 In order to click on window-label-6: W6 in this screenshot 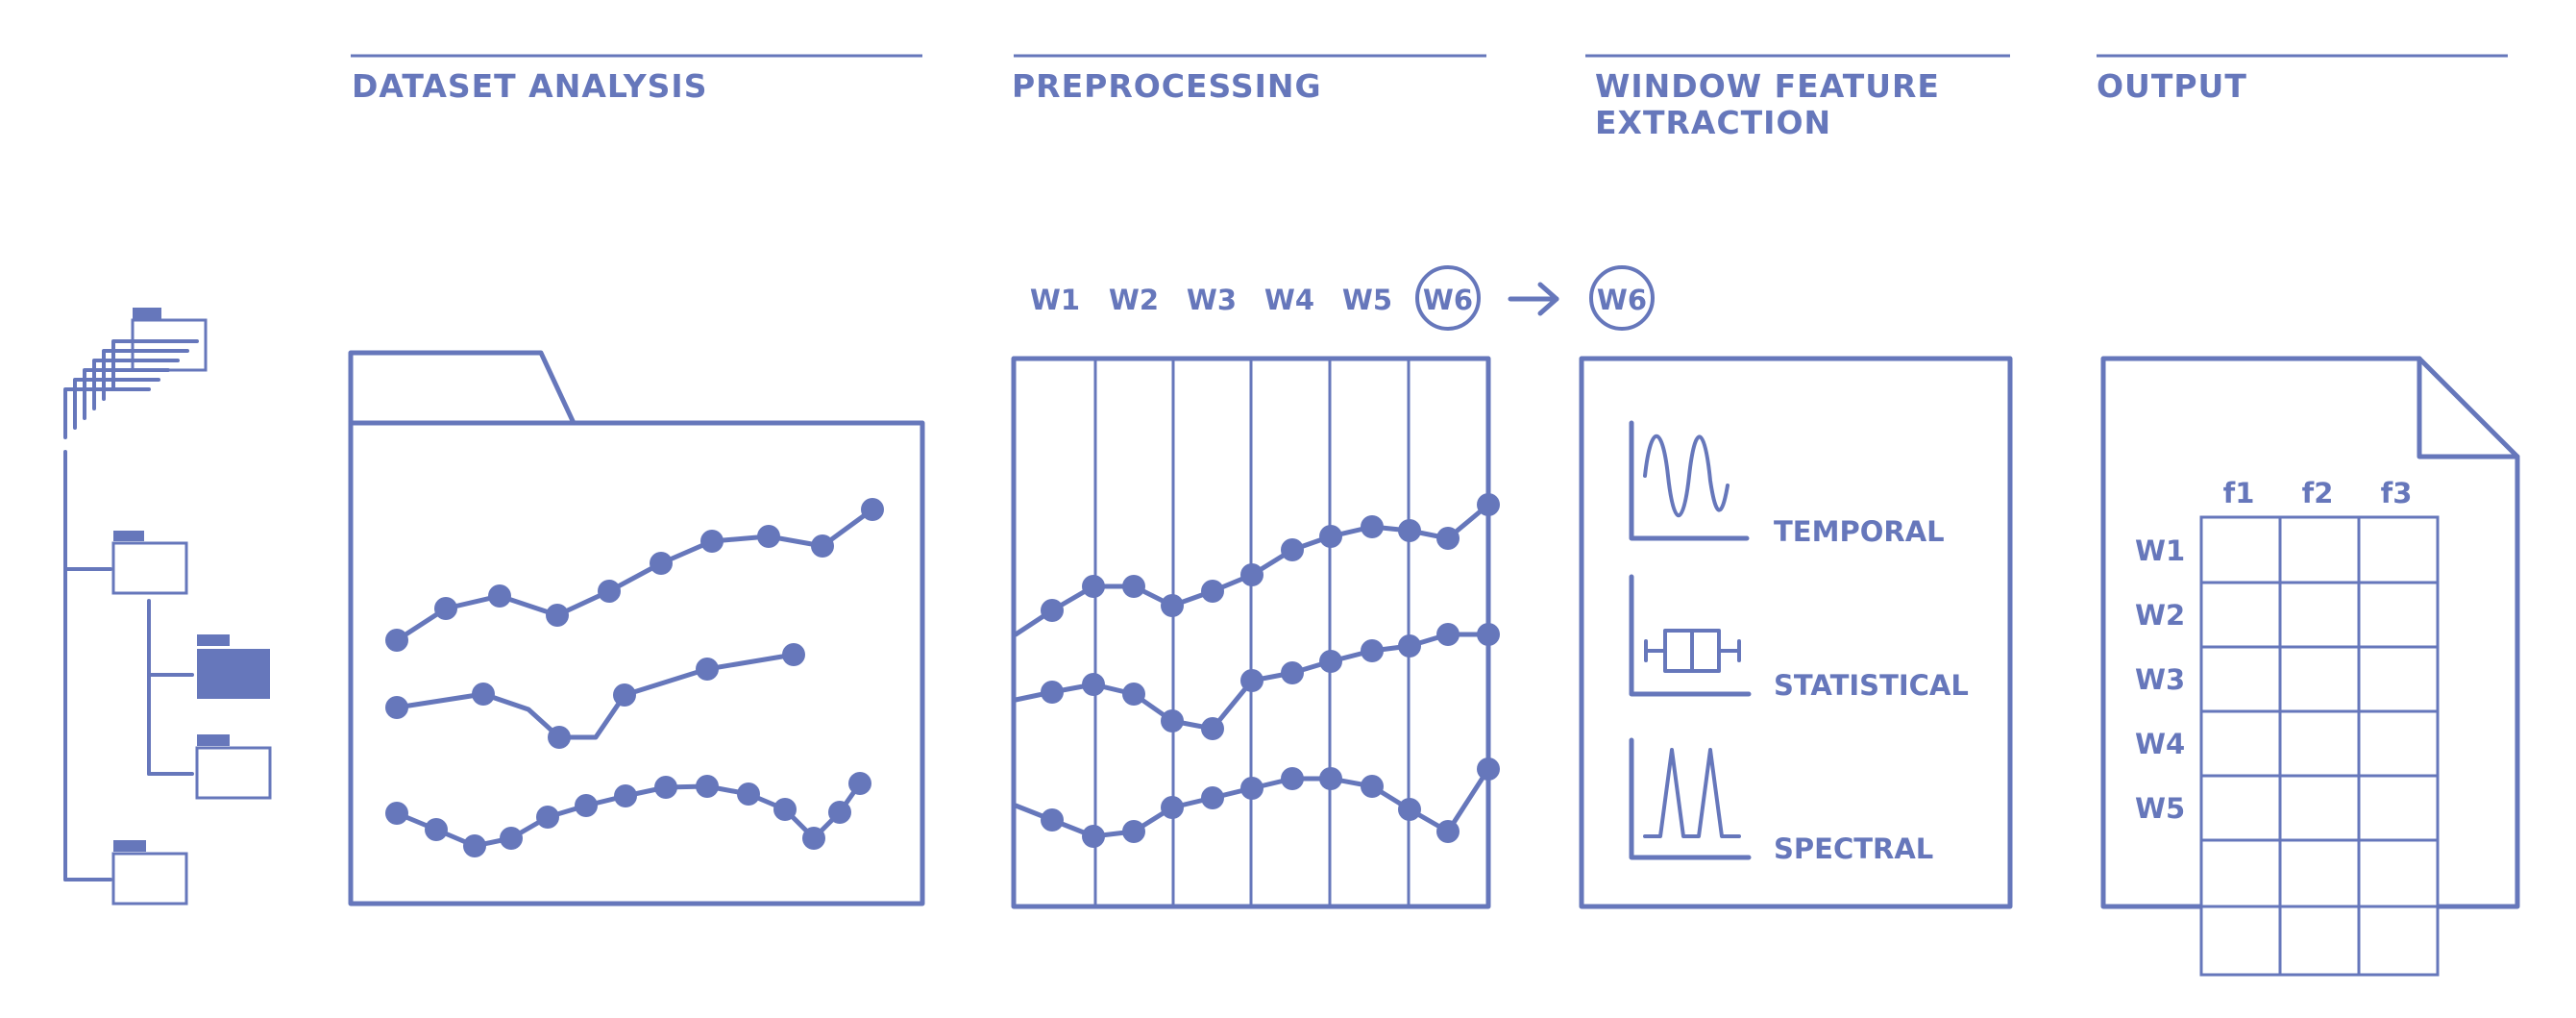, I will do `click(1448, 300)`.